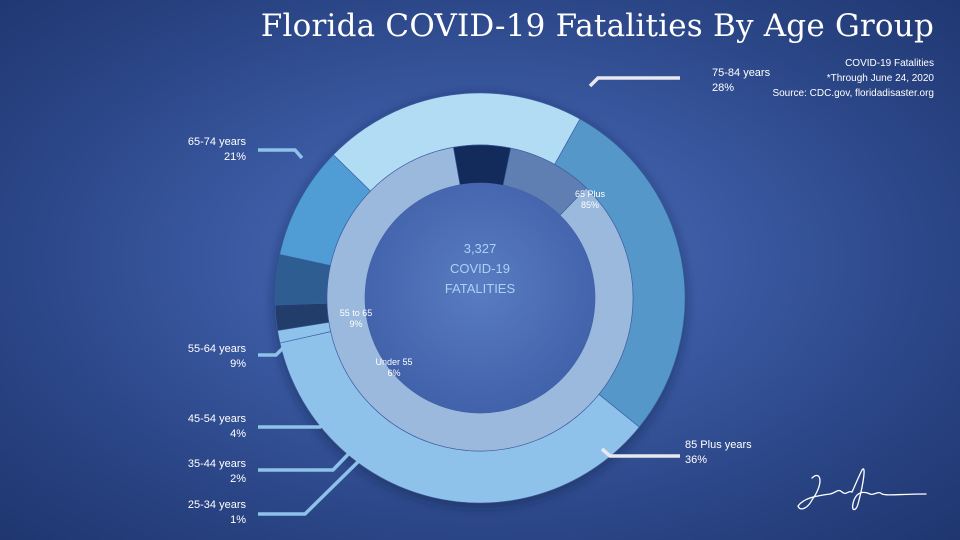  Describe the element at coordinates (356, 313) in the screenshot. I see `inner-label-55-to-65: 55 to 65` at that location.